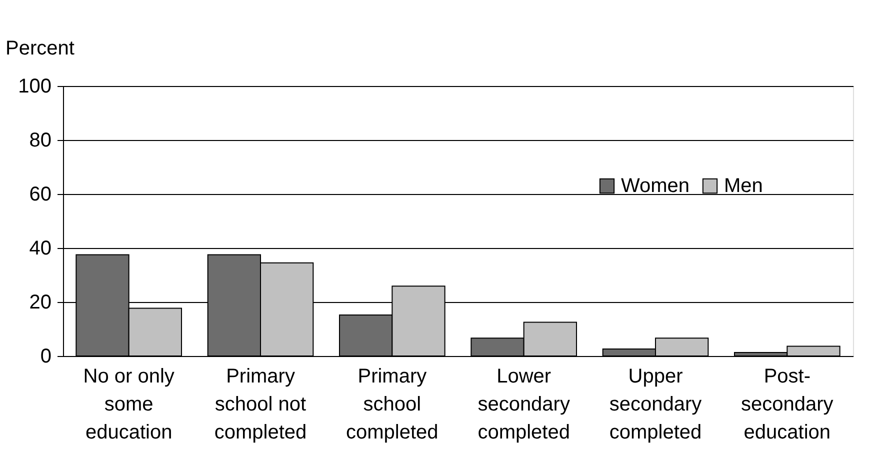 The image size is (870, 470). Describe the element at coordinates (40, 195) in the screenshot. I see `y-tick-label: 60` at that location.